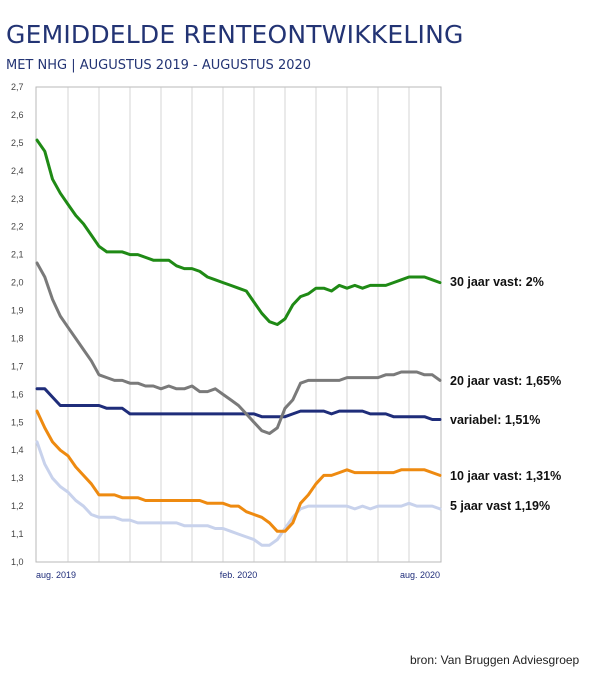  What do you see at coordinates (17, 422) in the screenshot?
I see `y-tick-label: 1,5` at bounding box center [17, 422].